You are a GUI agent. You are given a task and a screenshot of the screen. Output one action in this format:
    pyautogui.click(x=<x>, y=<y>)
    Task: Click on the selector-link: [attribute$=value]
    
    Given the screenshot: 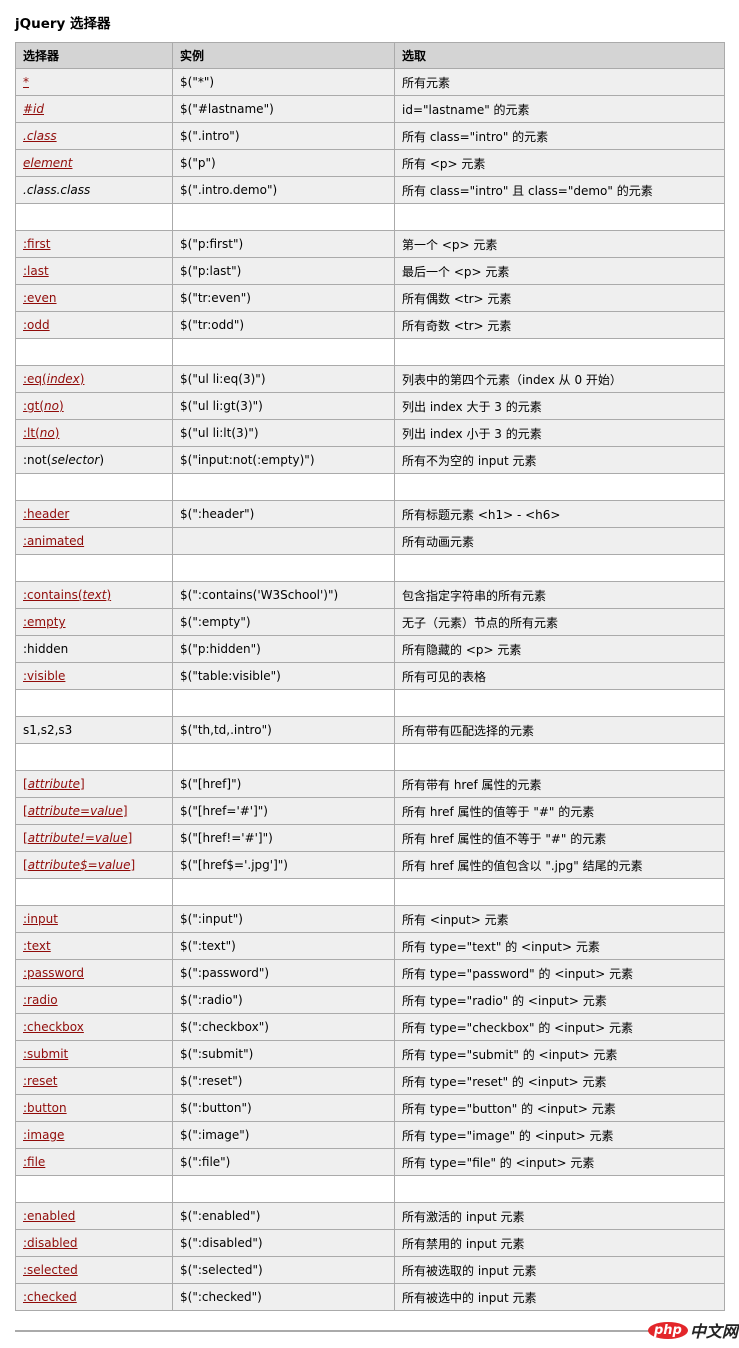 What is the action you would take?
    pyautogui.click(x=79, y=865)
    